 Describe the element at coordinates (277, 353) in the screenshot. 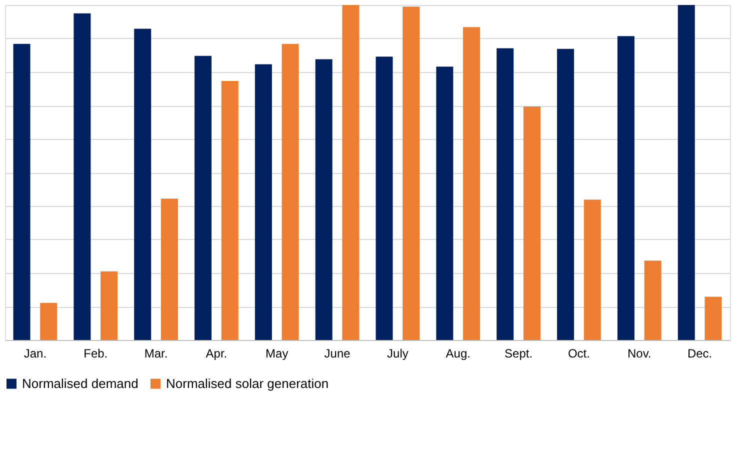

I see `x-tick-label: May` at that location.